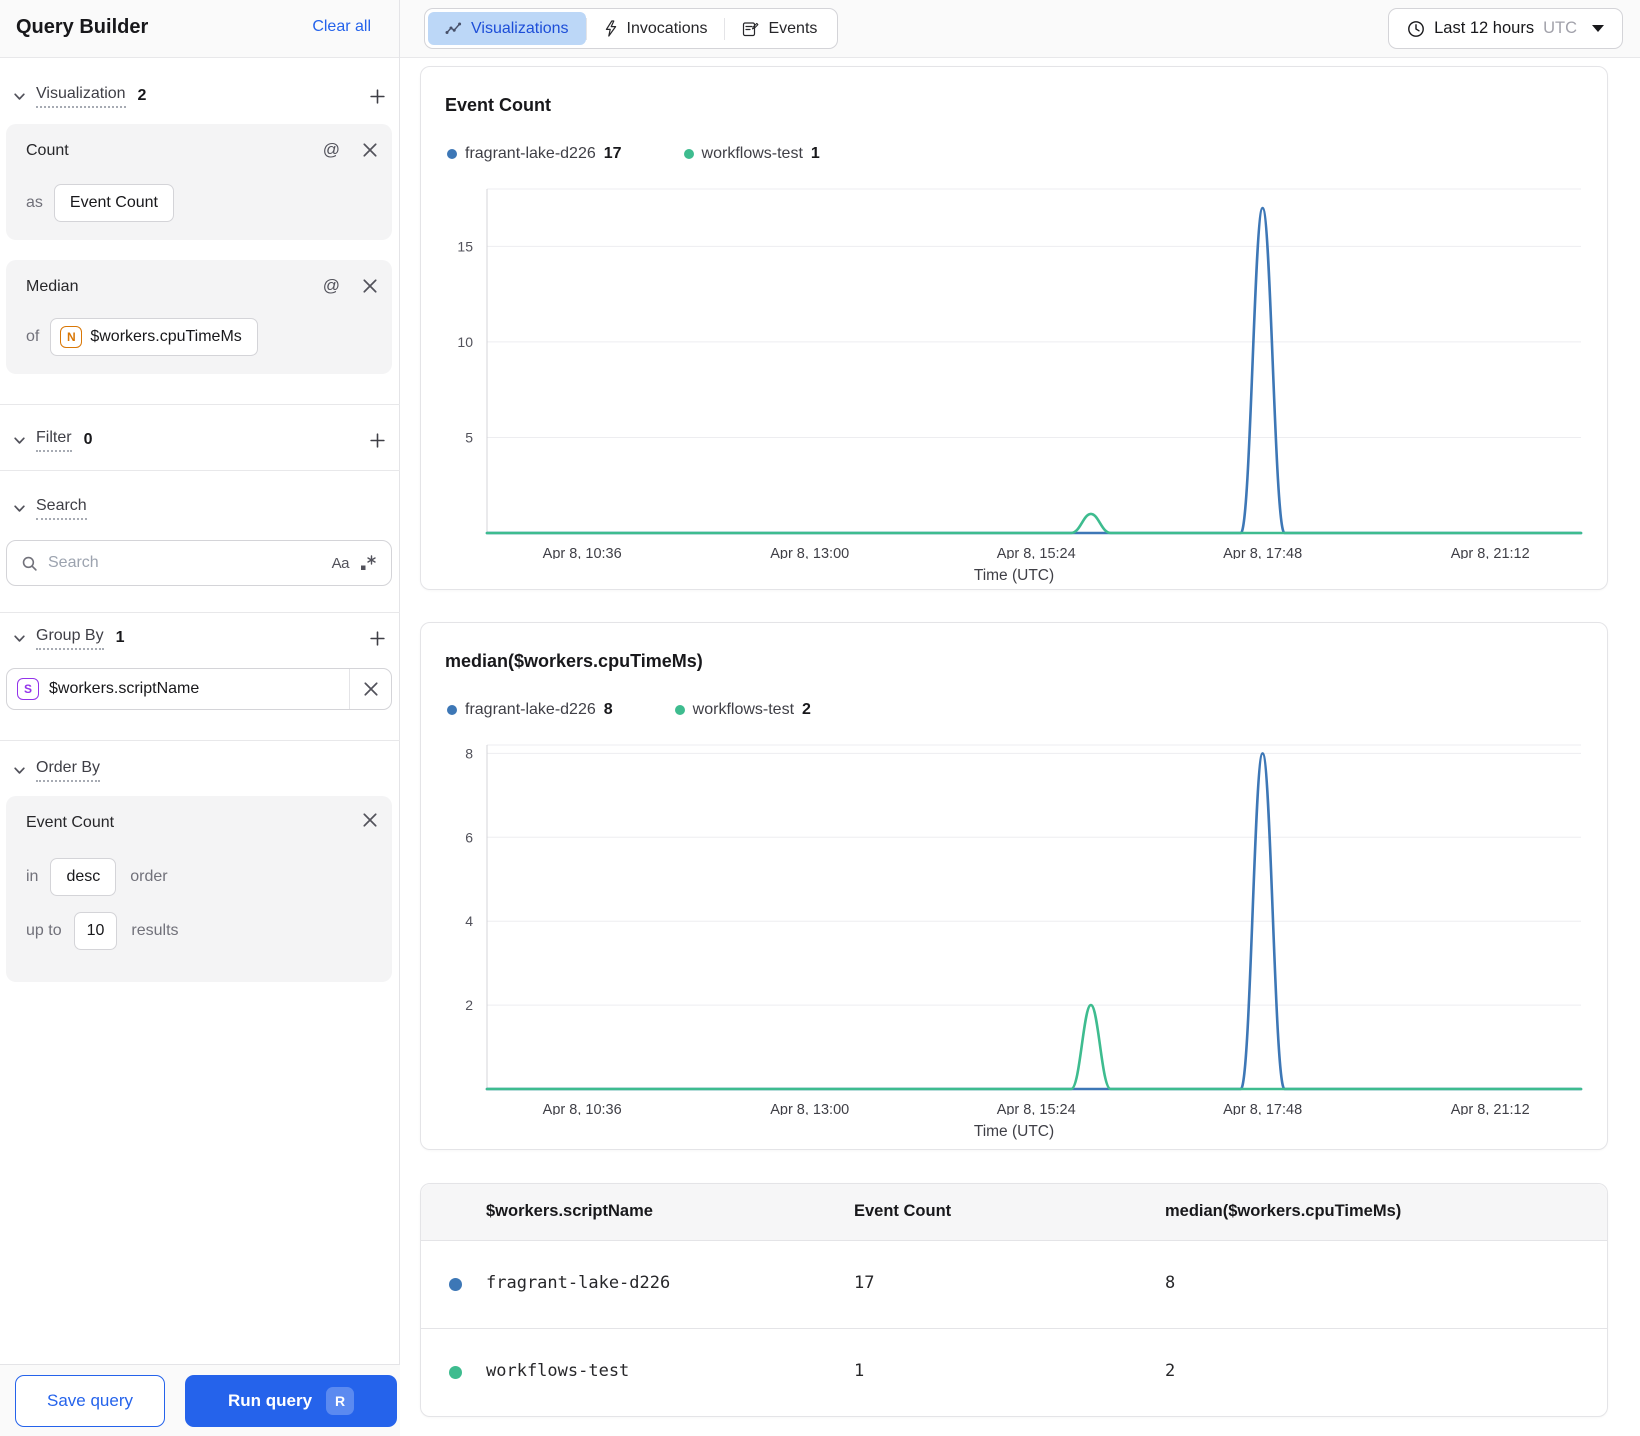 Image resolution: width=1640 pixels, height=1436 pixels. I want to click on chart-legend: fragrant-lake-d226 17 workflows-test 1, so click(633, 154).